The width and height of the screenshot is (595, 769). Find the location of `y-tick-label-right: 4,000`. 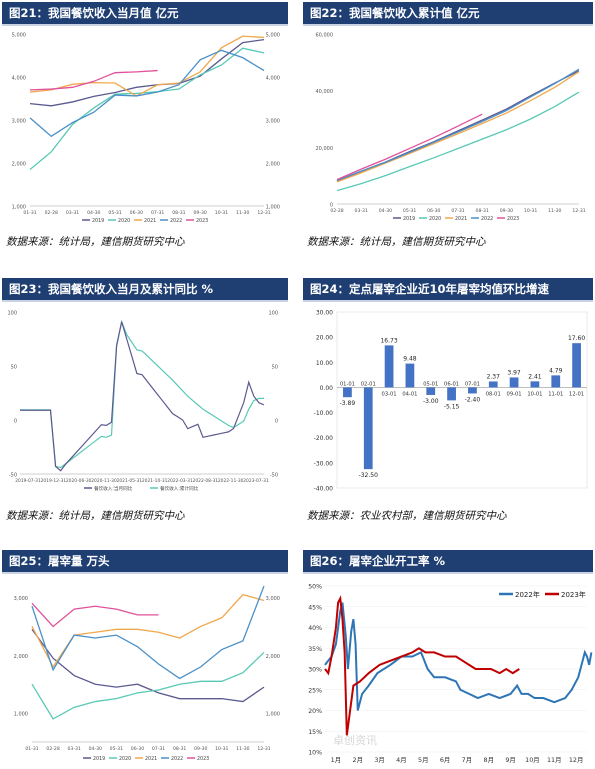

y-tick-label-right: 4,000 is located at coordinates (273, 79).